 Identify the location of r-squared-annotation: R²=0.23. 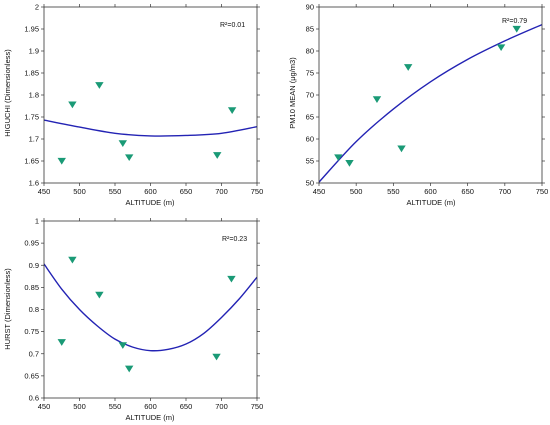
(234, 239).